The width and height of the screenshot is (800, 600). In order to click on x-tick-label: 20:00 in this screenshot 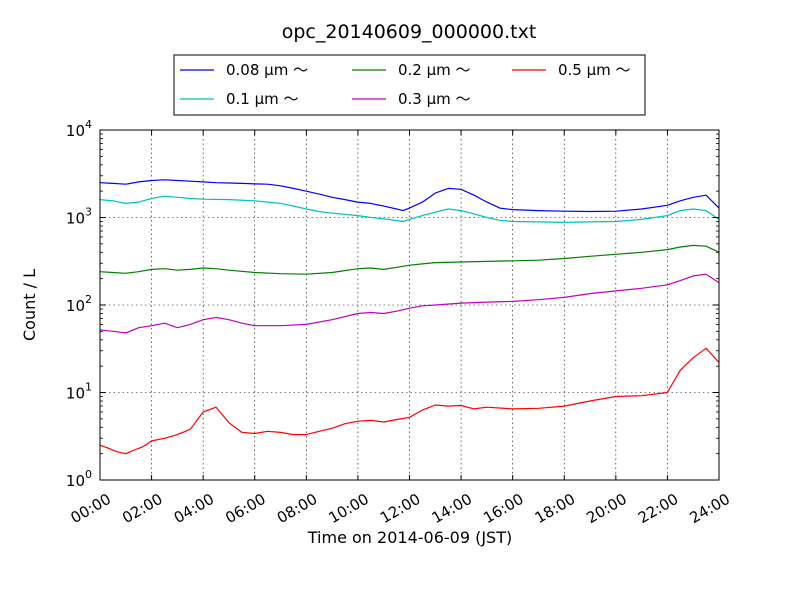, I will do `click(606, 508)`.